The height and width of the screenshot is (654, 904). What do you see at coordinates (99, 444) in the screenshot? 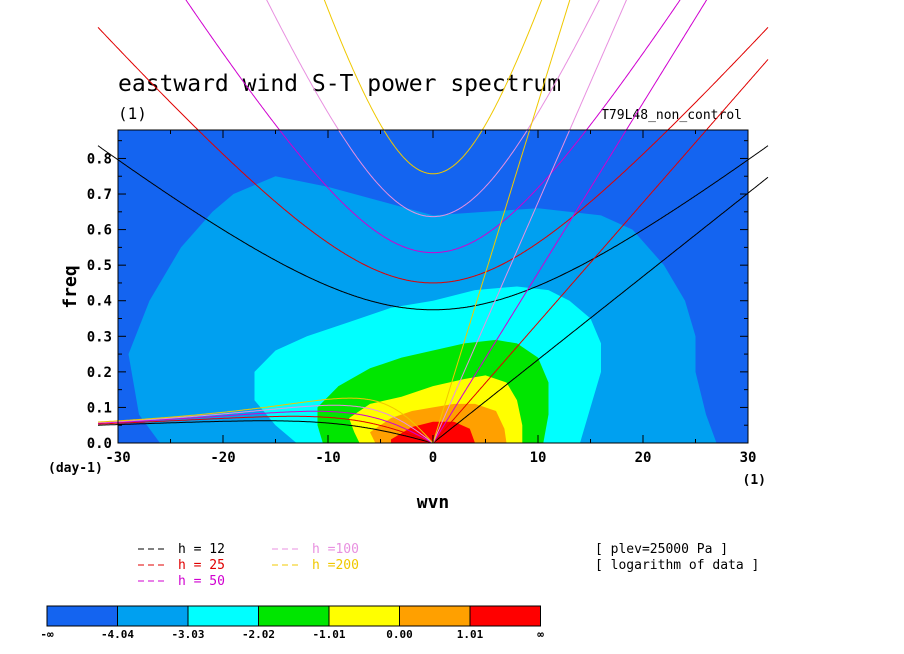
I see `y-tick-label: 0.0` at bounding box center [99, 444].